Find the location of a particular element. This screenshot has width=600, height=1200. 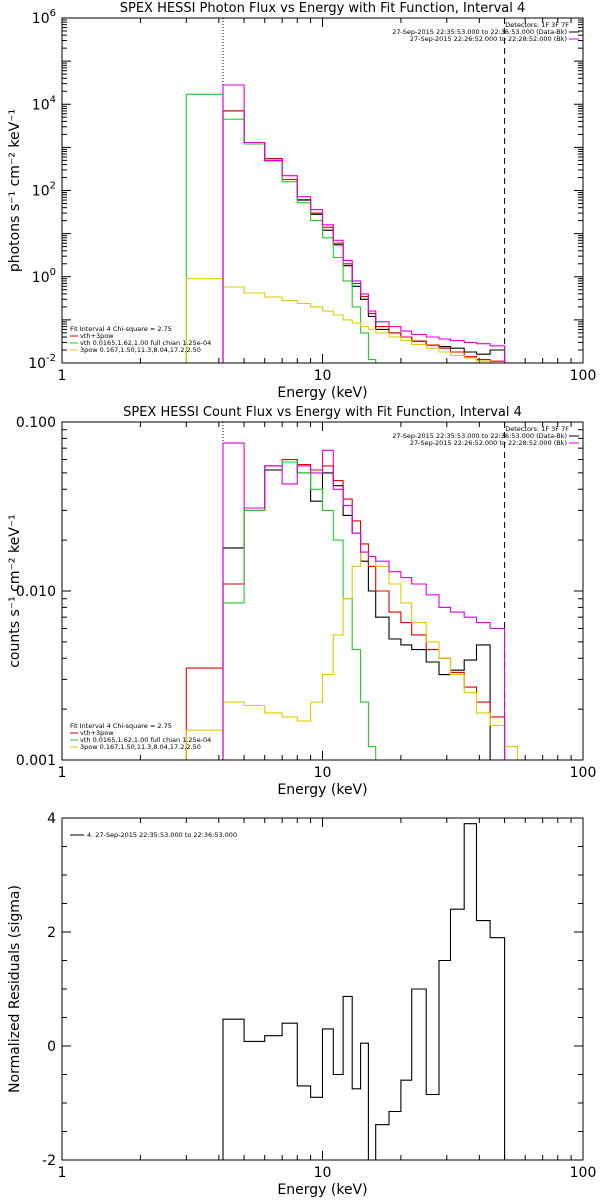

y-tick-label: -2 is located at coordinates (49, 1161).